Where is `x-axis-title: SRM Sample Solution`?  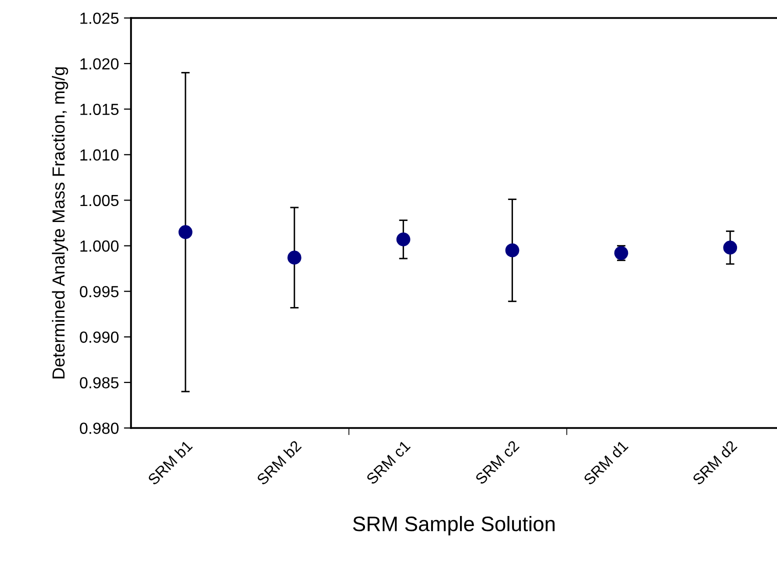
x-axis-title: SRM Sample Solution is located at coordinates (454, 526).